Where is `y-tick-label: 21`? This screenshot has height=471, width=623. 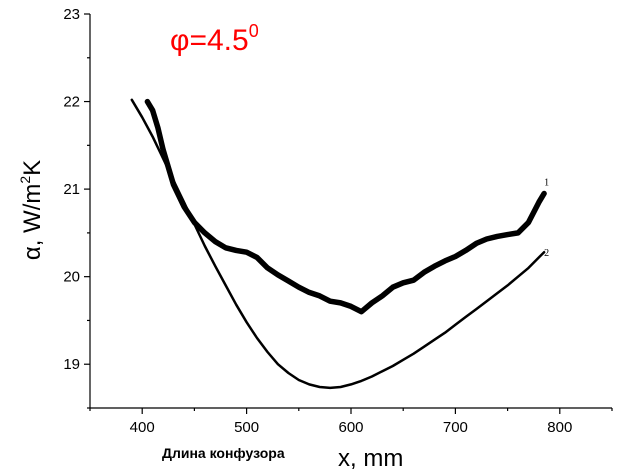 y-tick-label: 21 is located at coordinates (71, 189).